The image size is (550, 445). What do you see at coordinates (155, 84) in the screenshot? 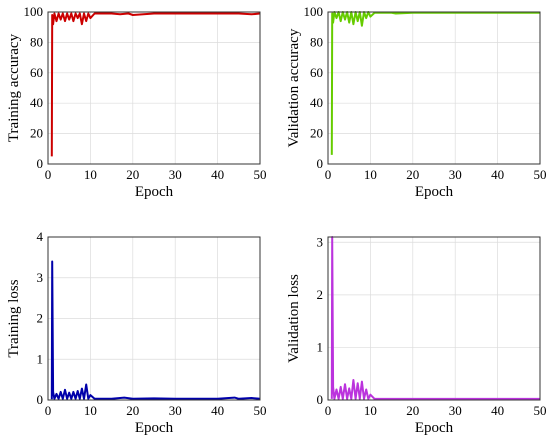
I see `training-accuracy-series-line` at bounding box center [155, 84].